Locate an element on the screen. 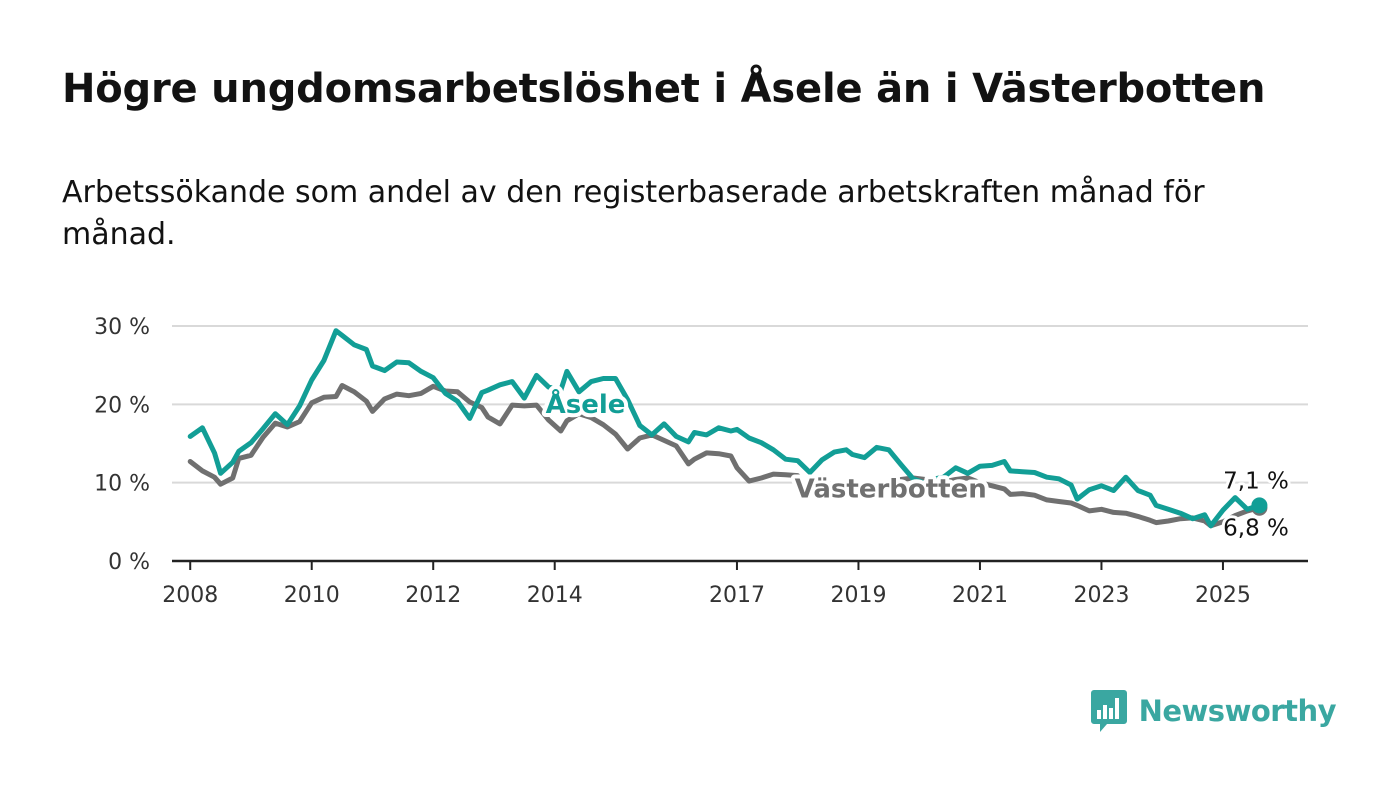  series-end-point-asele is located at coordinates (1259, 505).